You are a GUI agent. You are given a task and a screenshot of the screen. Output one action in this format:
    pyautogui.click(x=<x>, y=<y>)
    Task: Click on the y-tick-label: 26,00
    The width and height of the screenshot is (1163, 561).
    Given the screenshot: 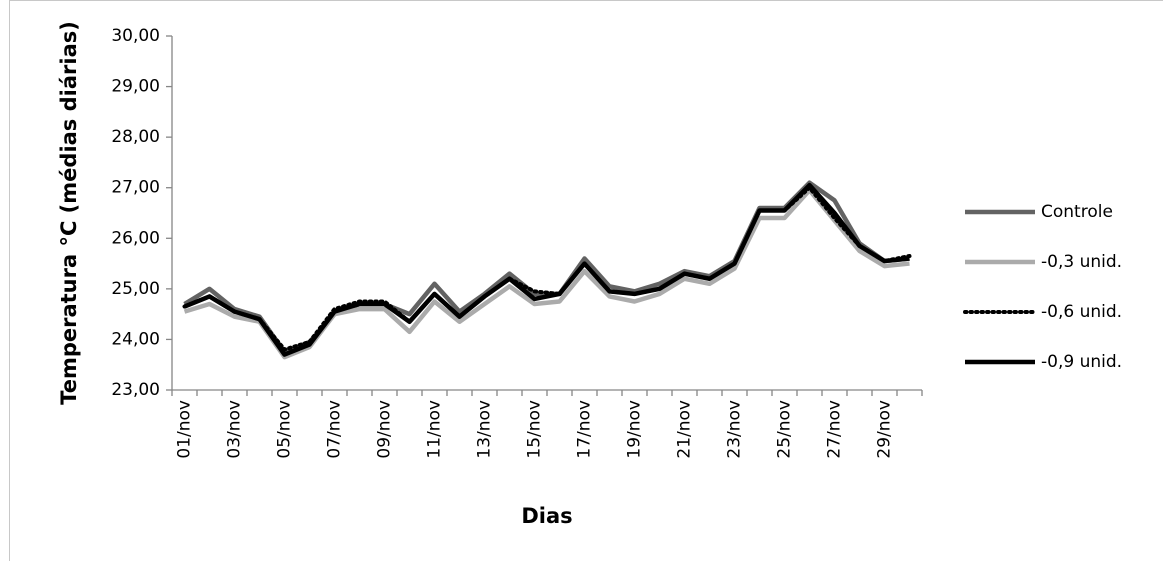 What is the action you would take?
    pyautogui.click(x=135, y=238)
    